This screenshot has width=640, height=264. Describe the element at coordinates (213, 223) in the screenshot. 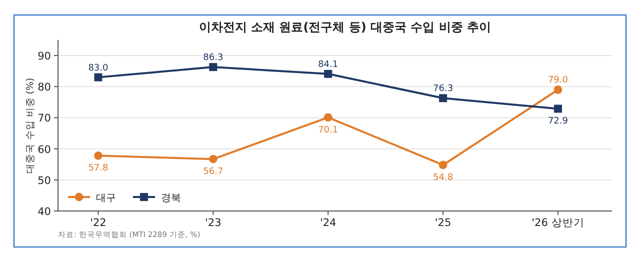

I see `x-tick-label: '23` at that location.